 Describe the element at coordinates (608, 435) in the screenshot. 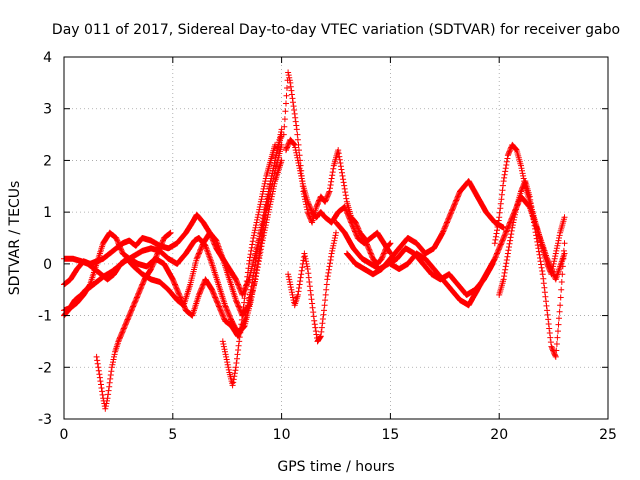

I see `x-tick-label: 25` at that location.